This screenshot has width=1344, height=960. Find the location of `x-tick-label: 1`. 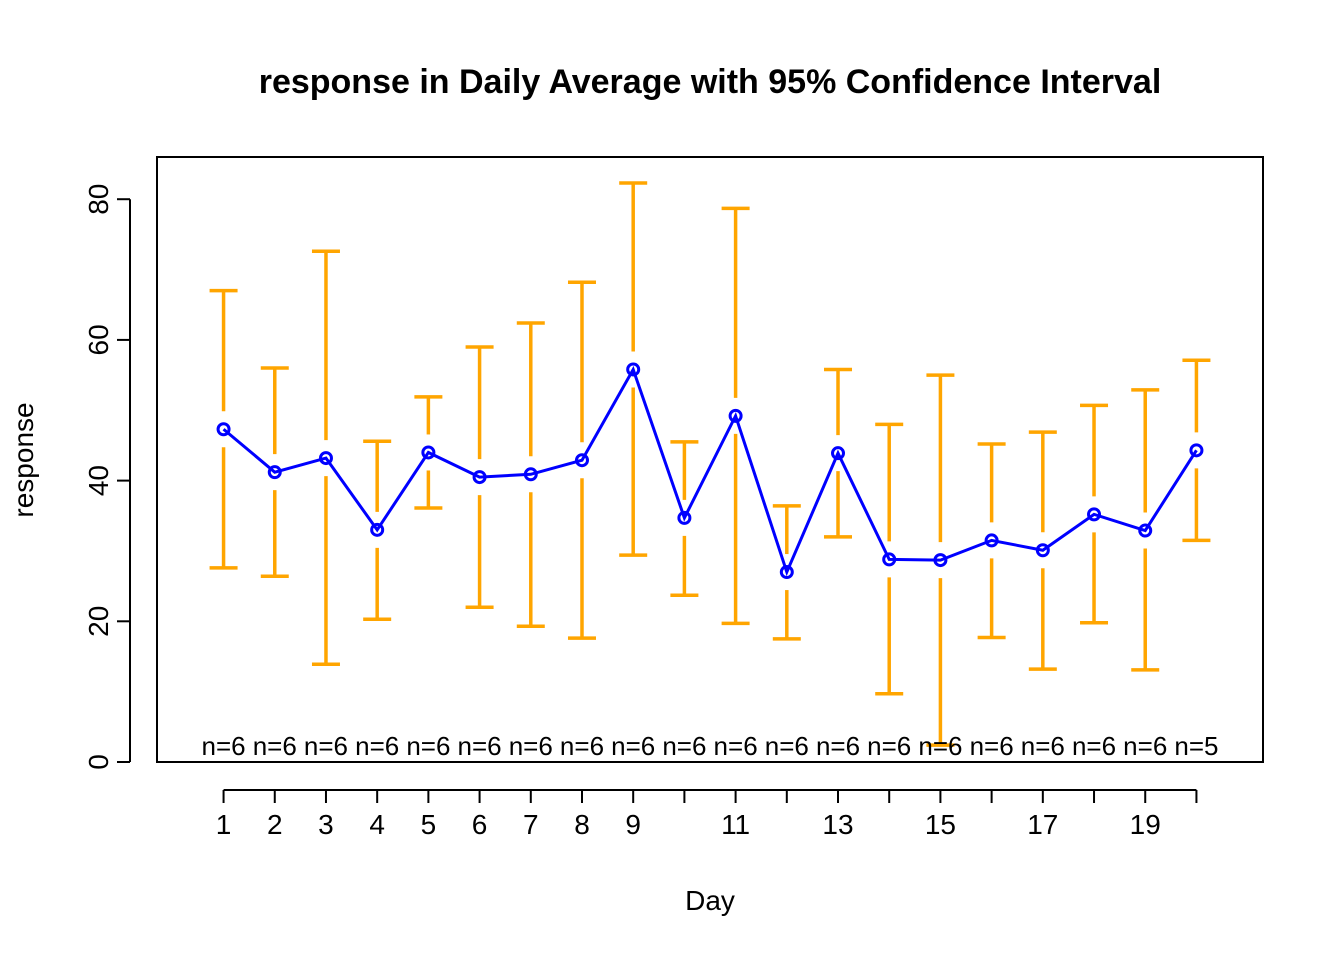

x-tick-label: 1 is located at coordinates (224, 824).